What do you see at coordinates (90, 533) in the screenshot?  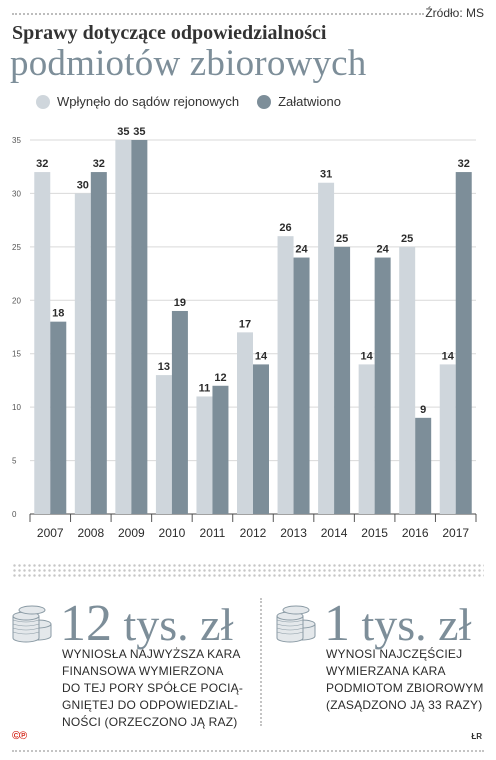 I see `x-tick-label: 2008` at bounding box center [90, 533].